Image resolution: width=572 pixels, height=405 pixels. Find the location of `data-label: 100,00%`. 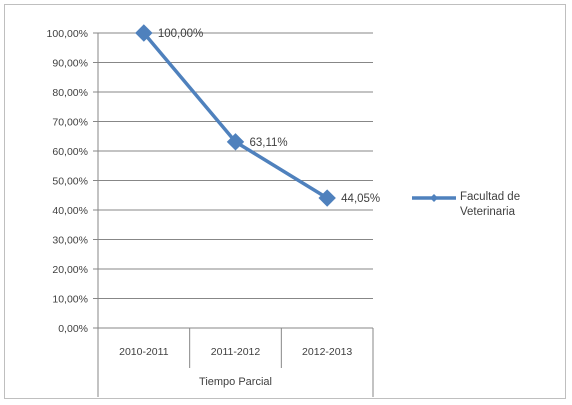

data-label: 100,00% is located at coordinates (180, 34).